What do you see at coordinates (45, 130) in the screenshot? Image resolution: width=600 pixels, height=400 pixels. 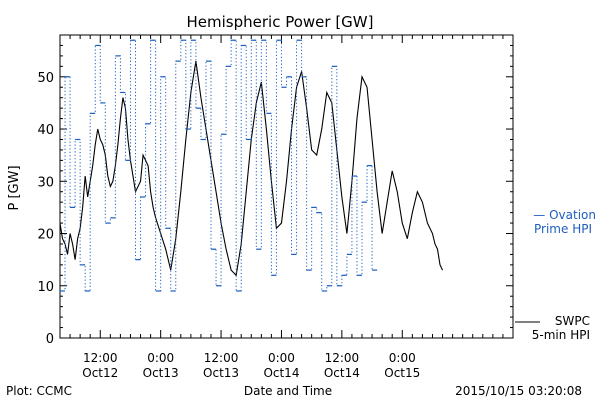 I see `y-tick-label: 40` at bounding box center [45, 130].